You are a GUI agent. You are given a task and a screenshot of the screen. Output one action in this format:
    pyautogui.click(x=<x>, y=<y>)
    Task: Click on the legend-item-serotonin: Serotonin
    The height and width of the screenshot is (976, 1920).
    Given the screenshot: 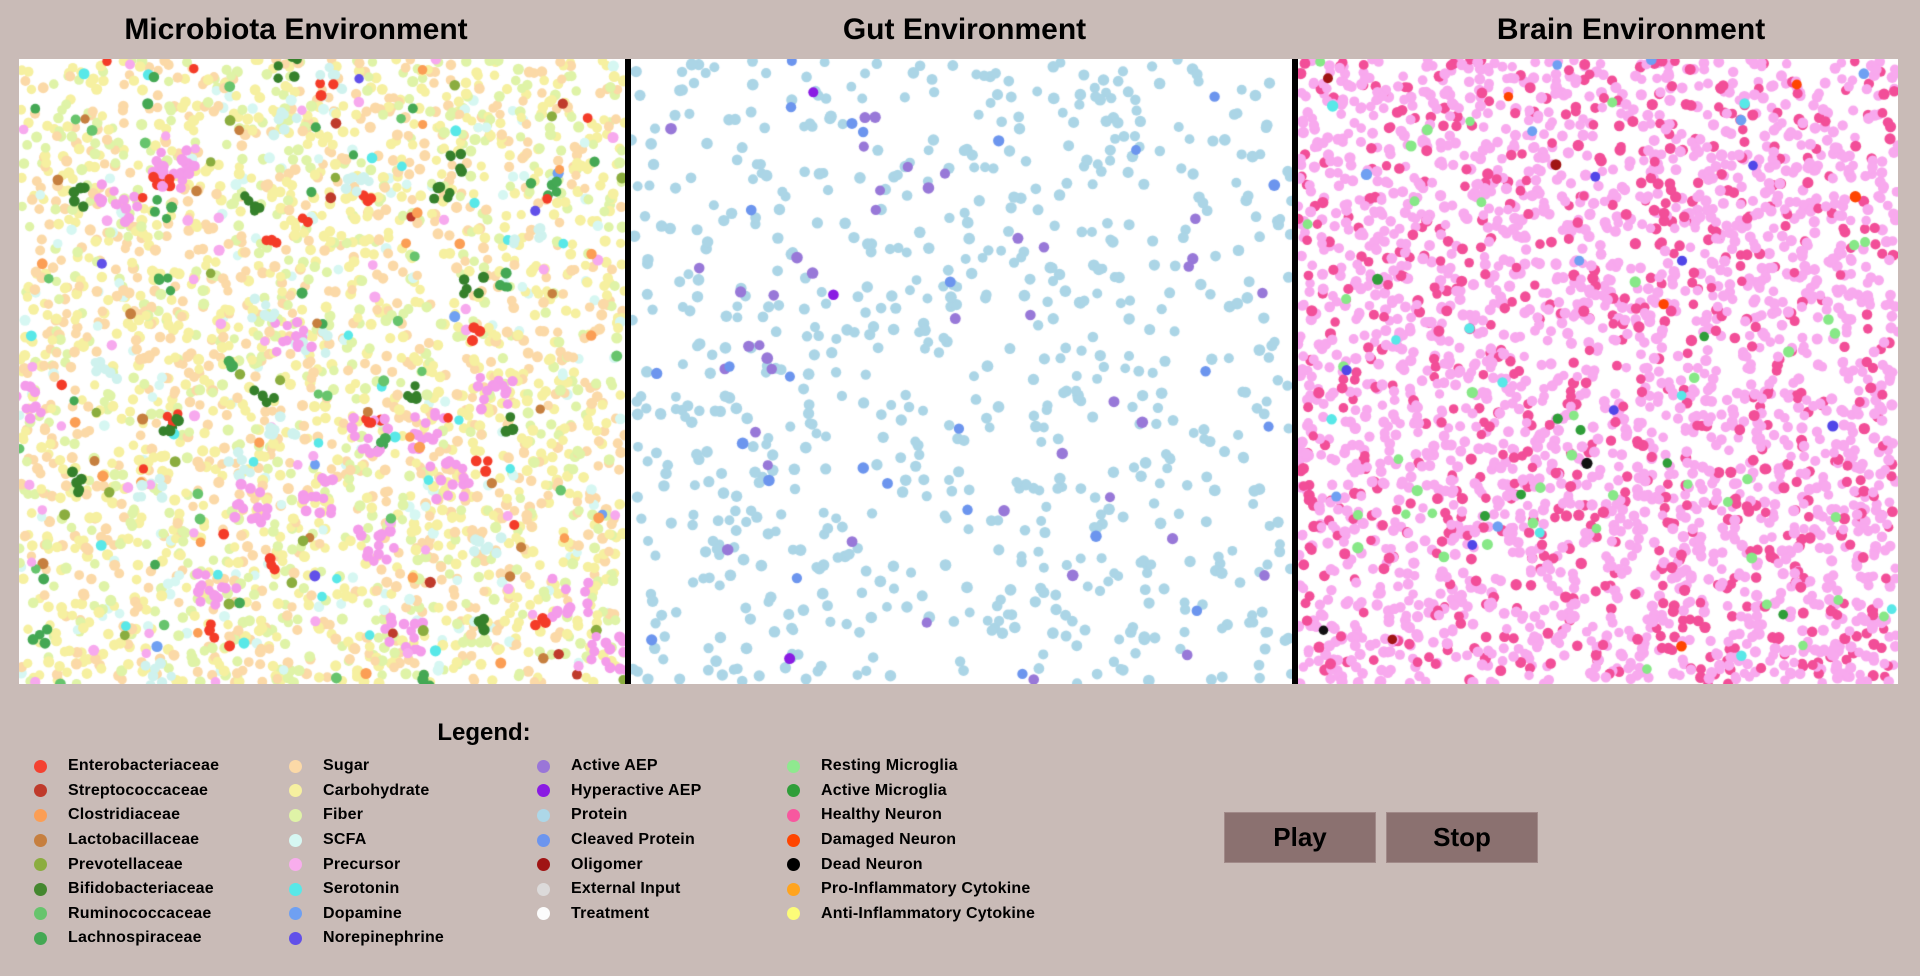 What is the action you would take?
    pyautogui.click(x=366, y=889)
    